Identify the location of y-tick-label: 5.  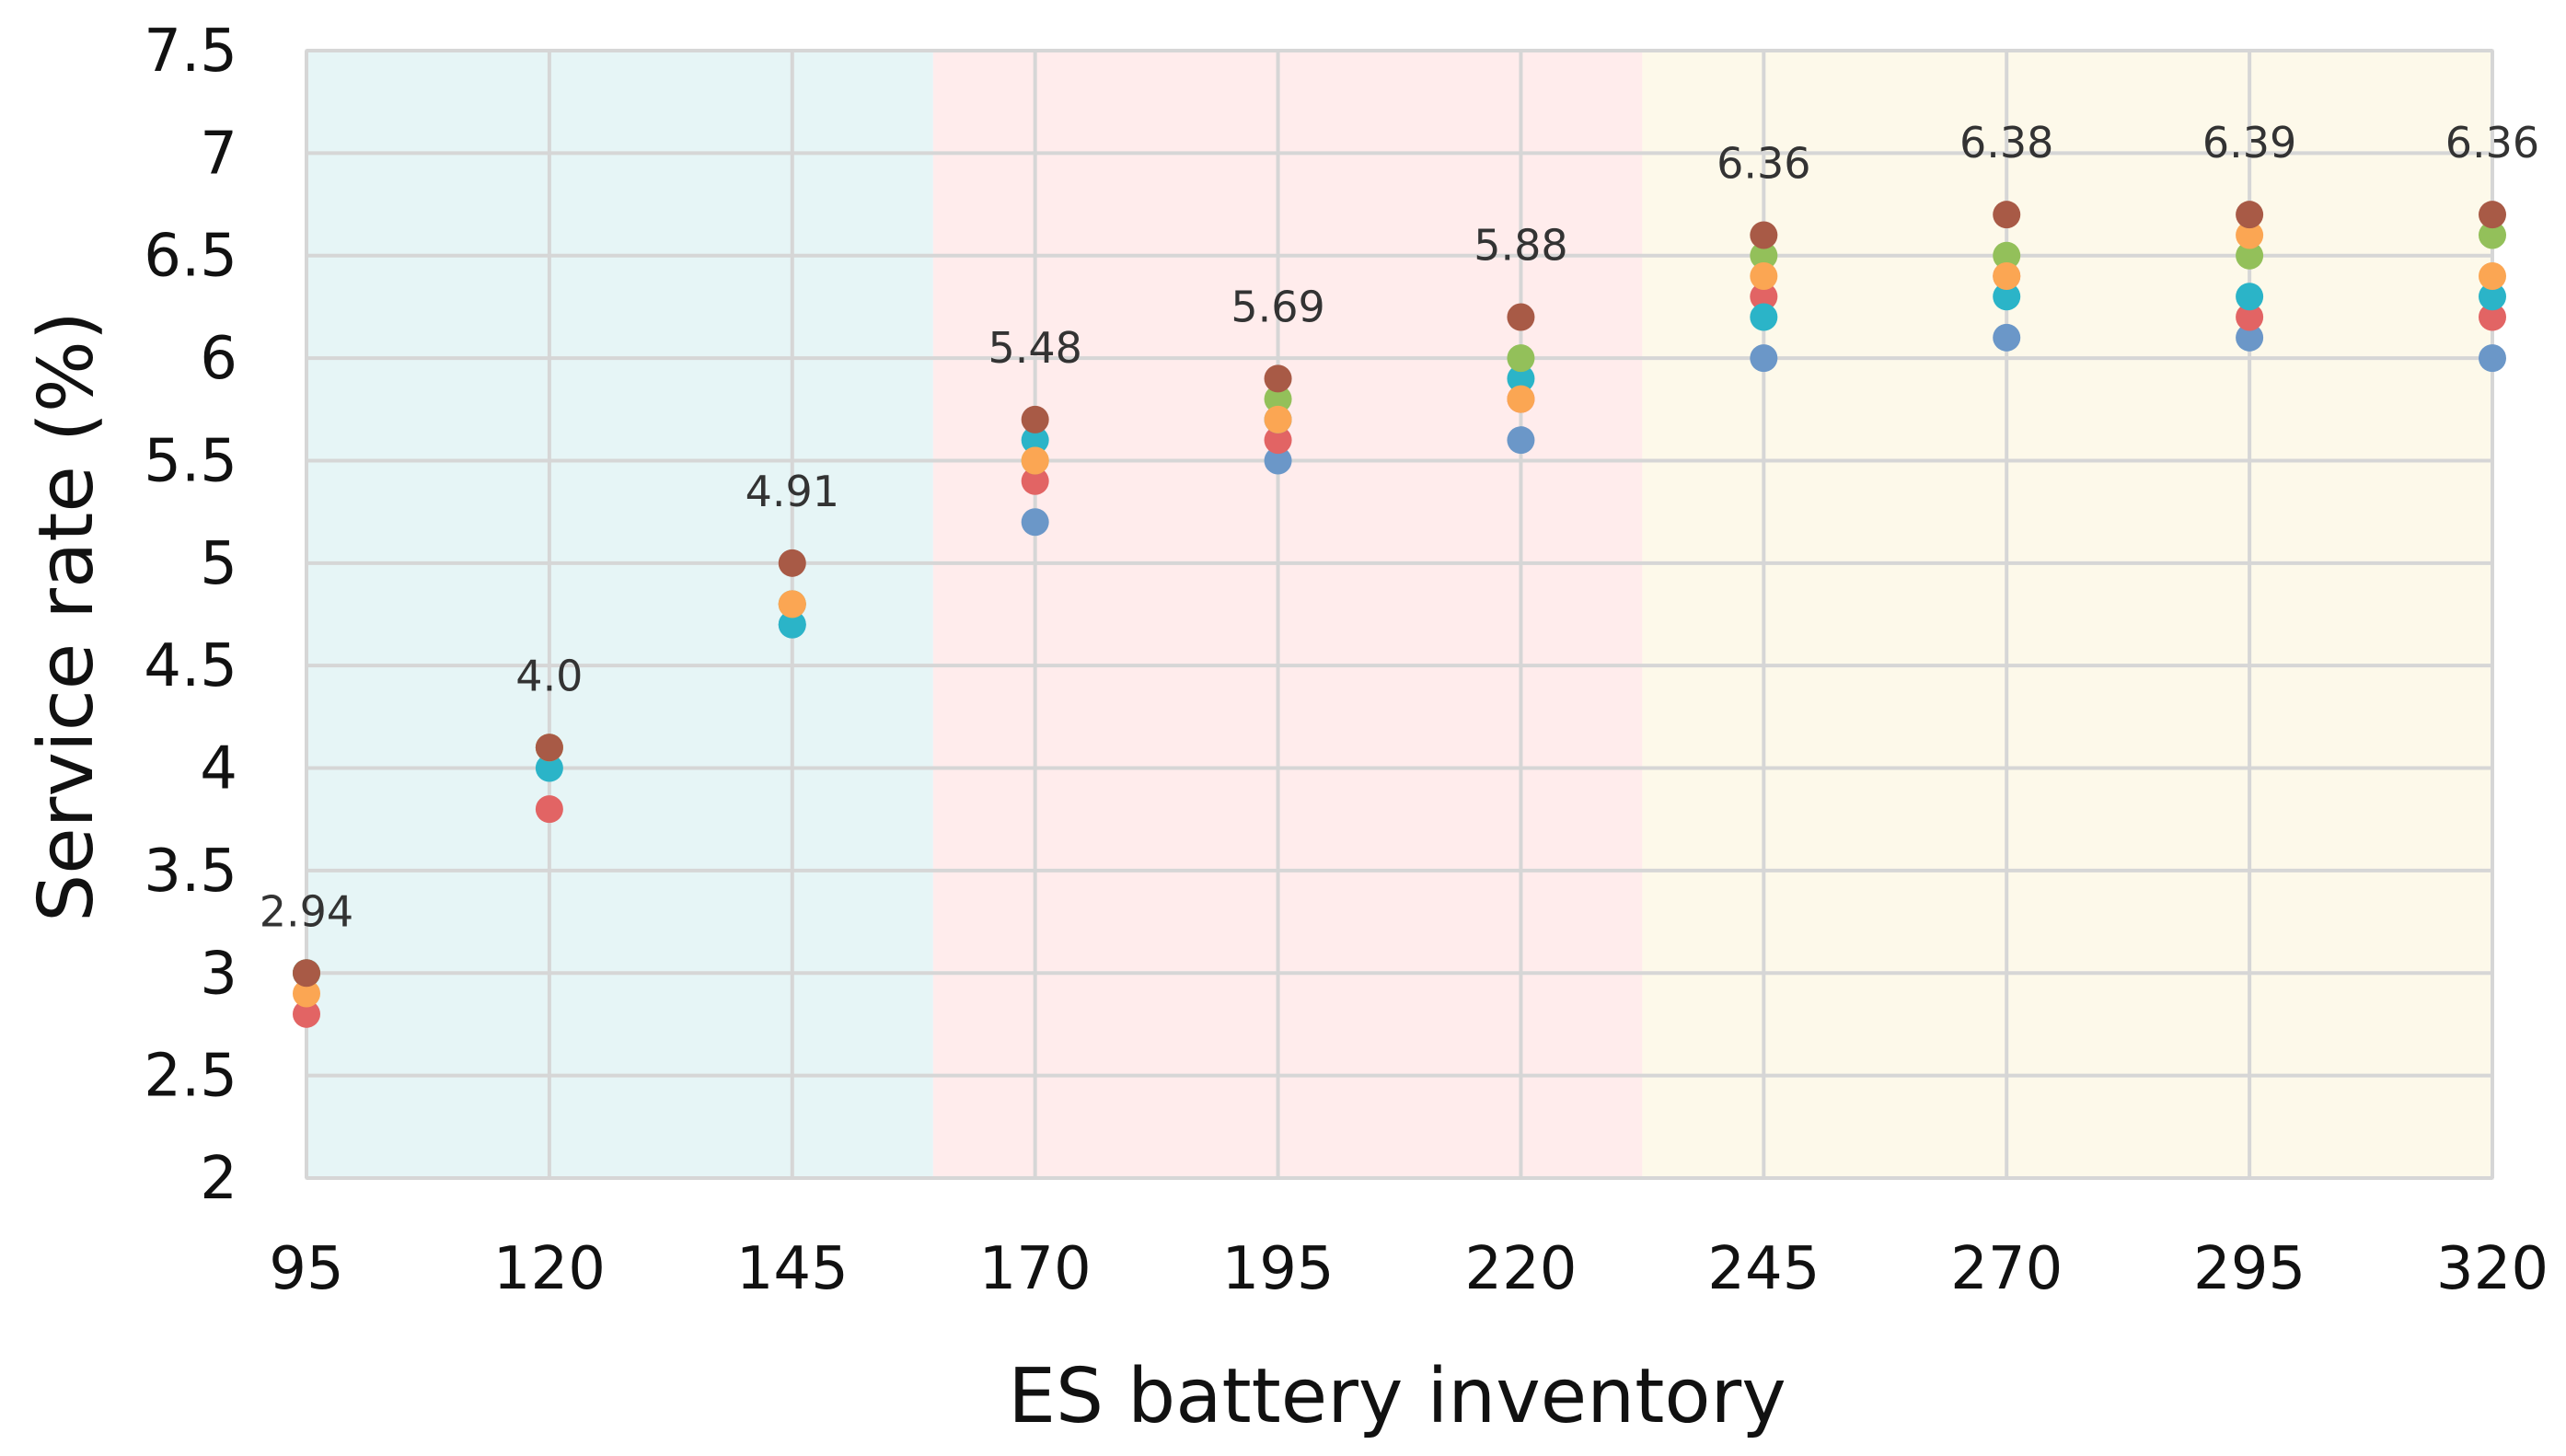
(219, 564).